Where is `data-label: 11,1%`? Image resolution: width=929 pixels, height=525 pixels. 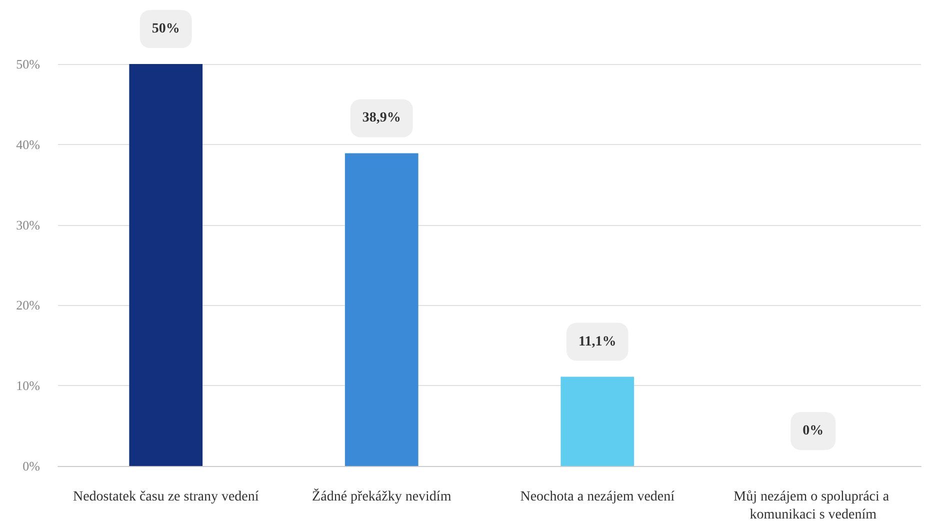 data-label: 11,1% is located at coordinates (597, 342).